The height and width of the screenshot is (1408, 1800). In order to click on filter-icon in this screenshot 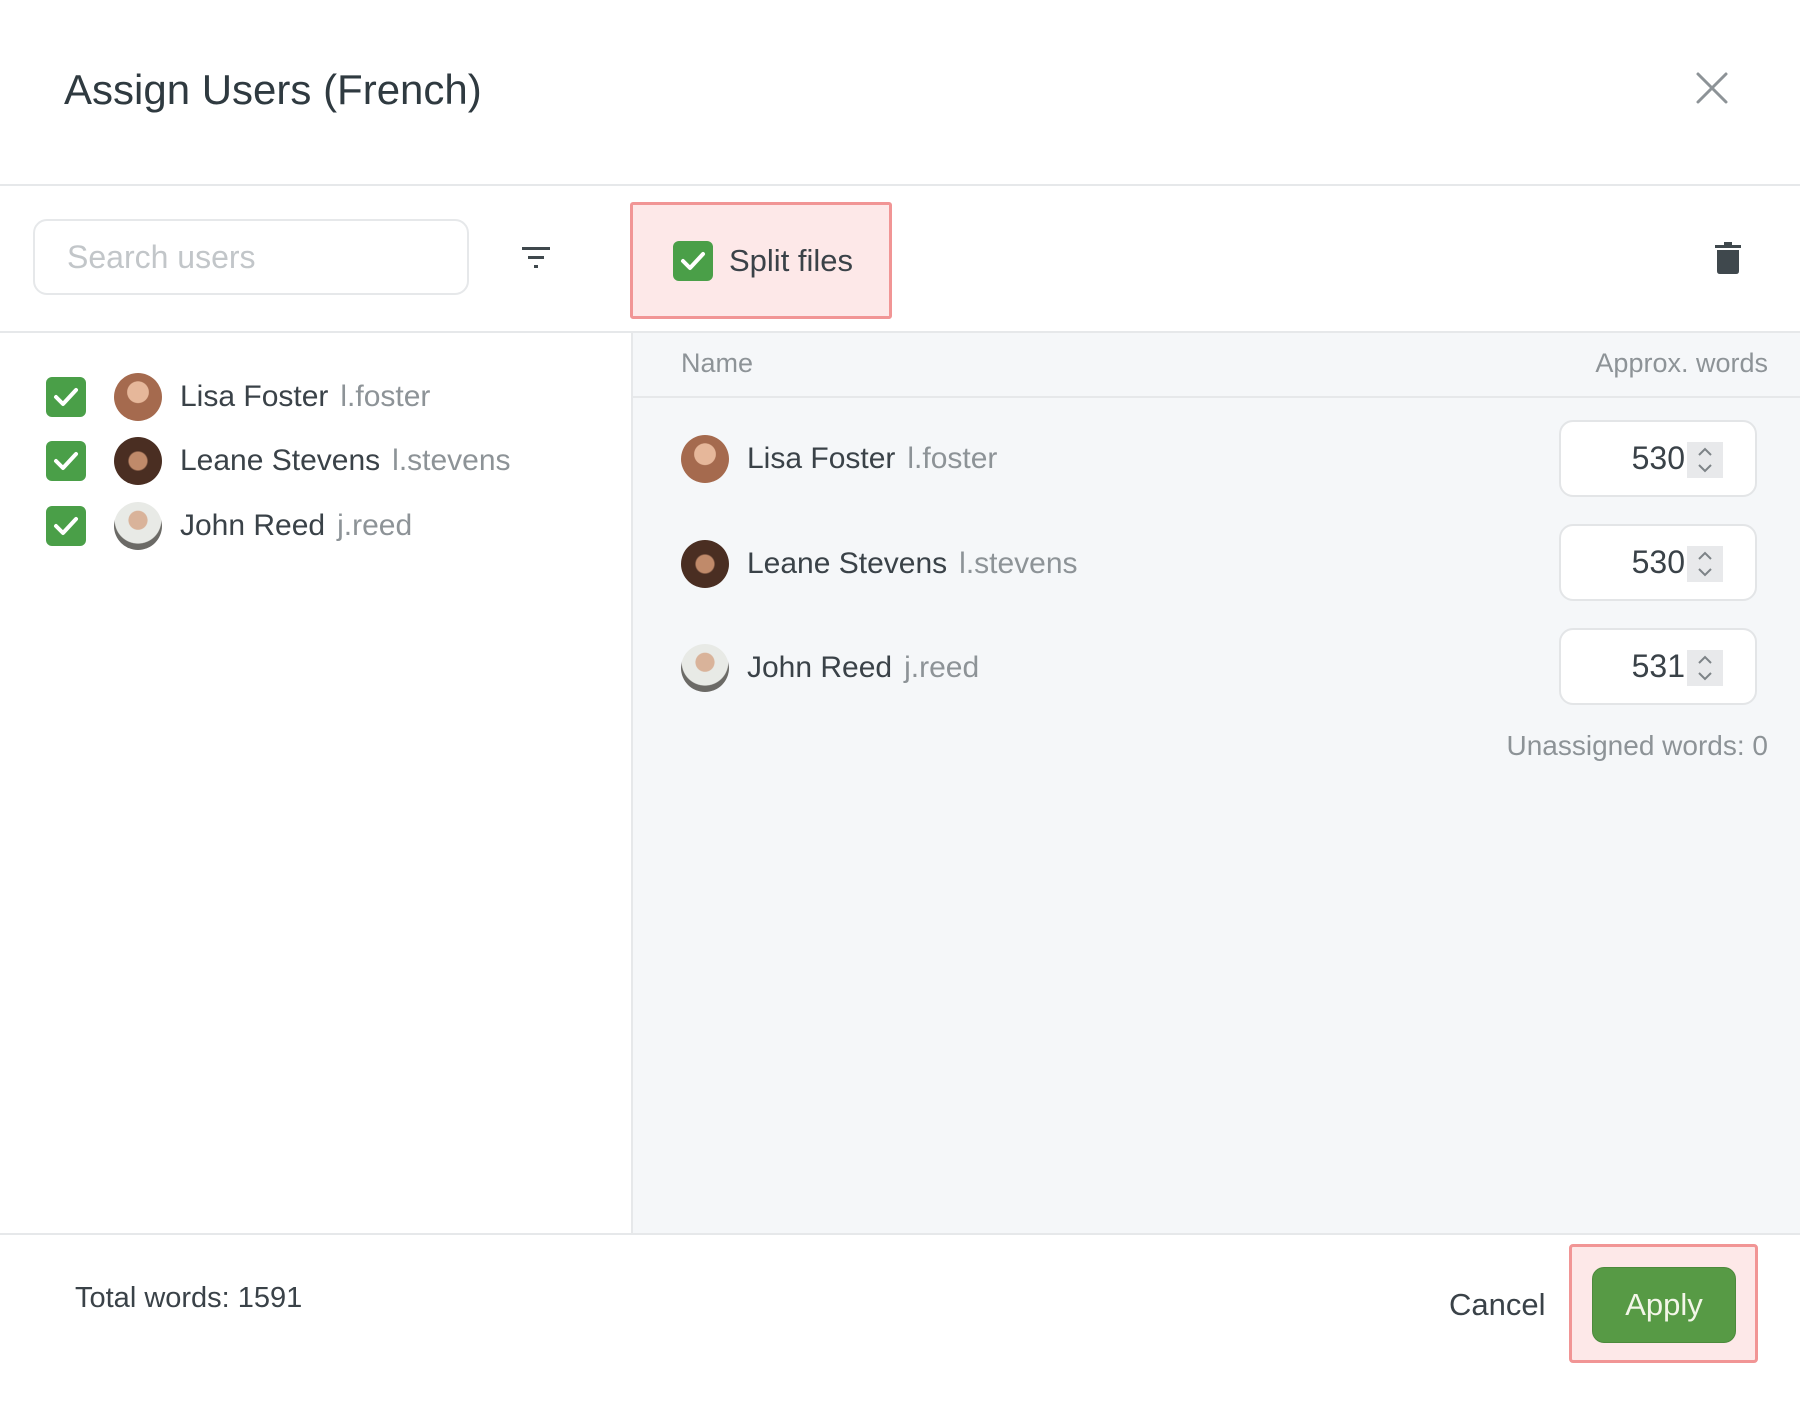, I will do `click(536, 258)`.